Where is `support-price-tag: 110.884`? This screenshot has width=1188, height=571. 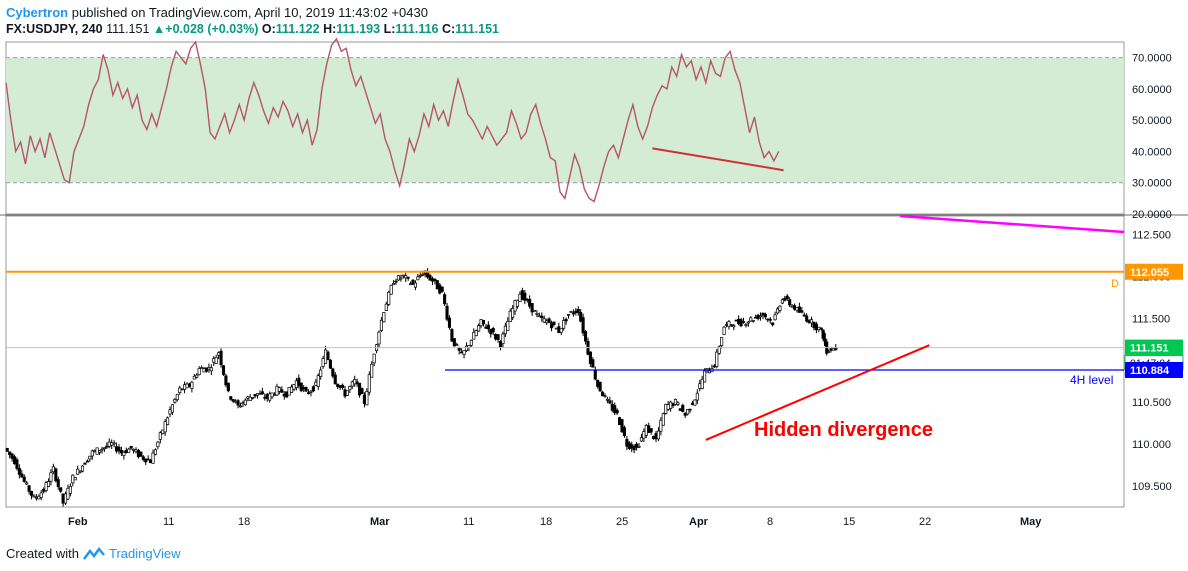 support-price-tag: 110.884 is located at coordinates (1150, 371).